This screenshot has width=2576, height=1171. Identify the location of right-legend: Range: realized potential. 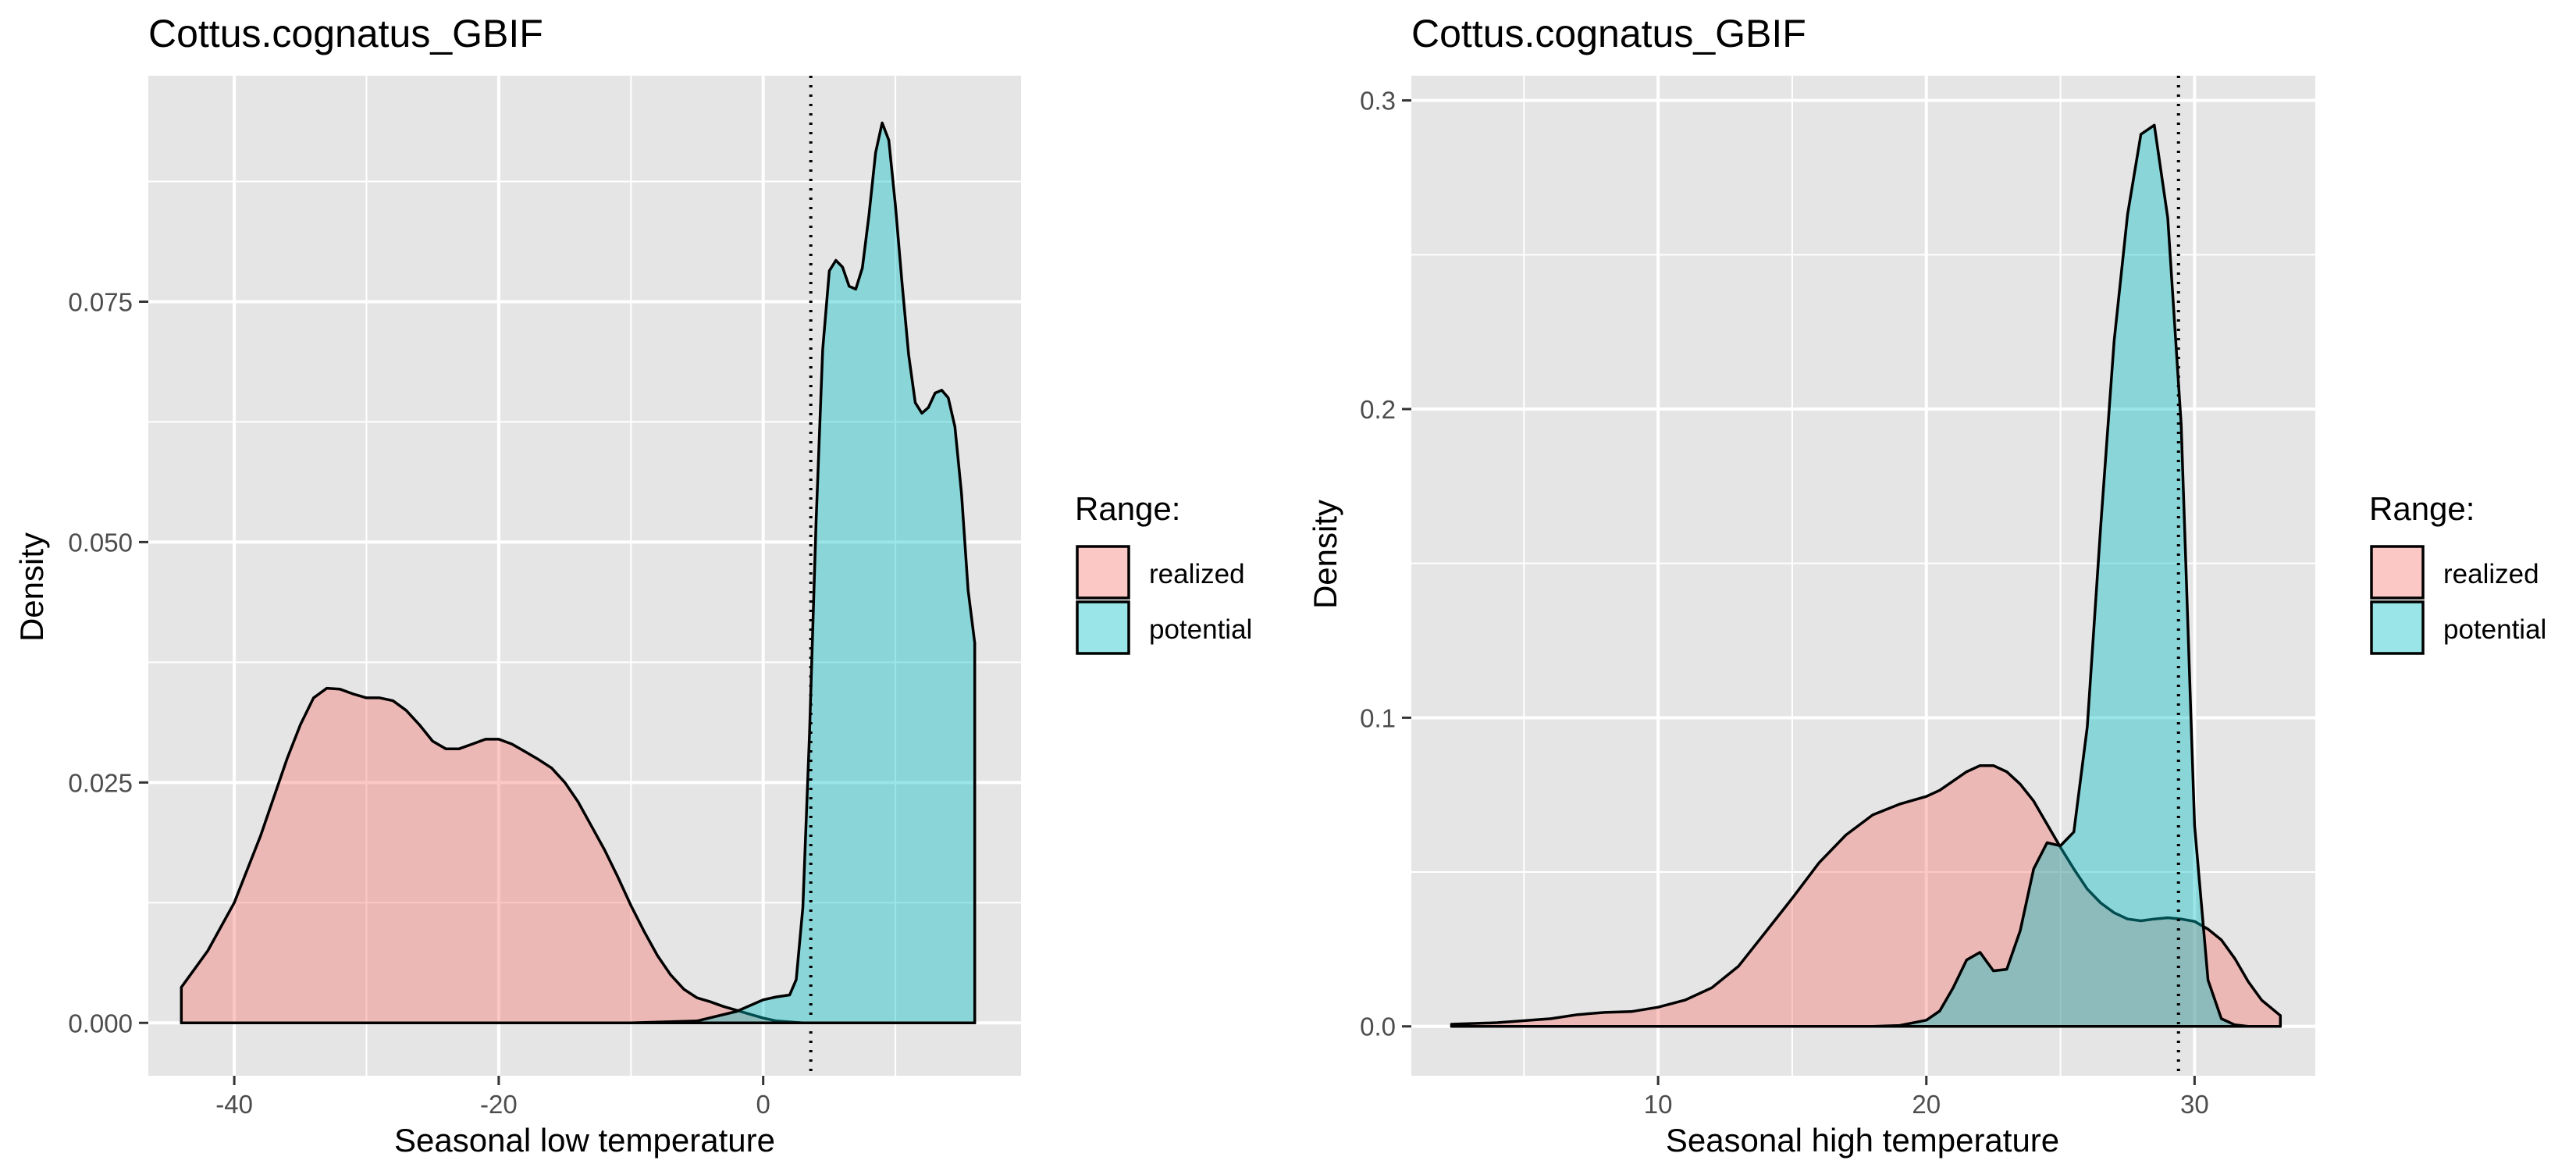
(2457, 572).